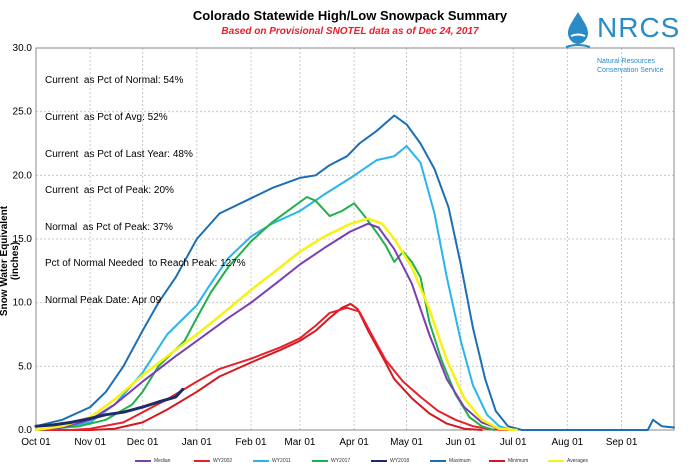 Image resolution: width=700 pixels, height=476 pixels. I want to click on y-tick-label: 30.0, so click(23, 48).